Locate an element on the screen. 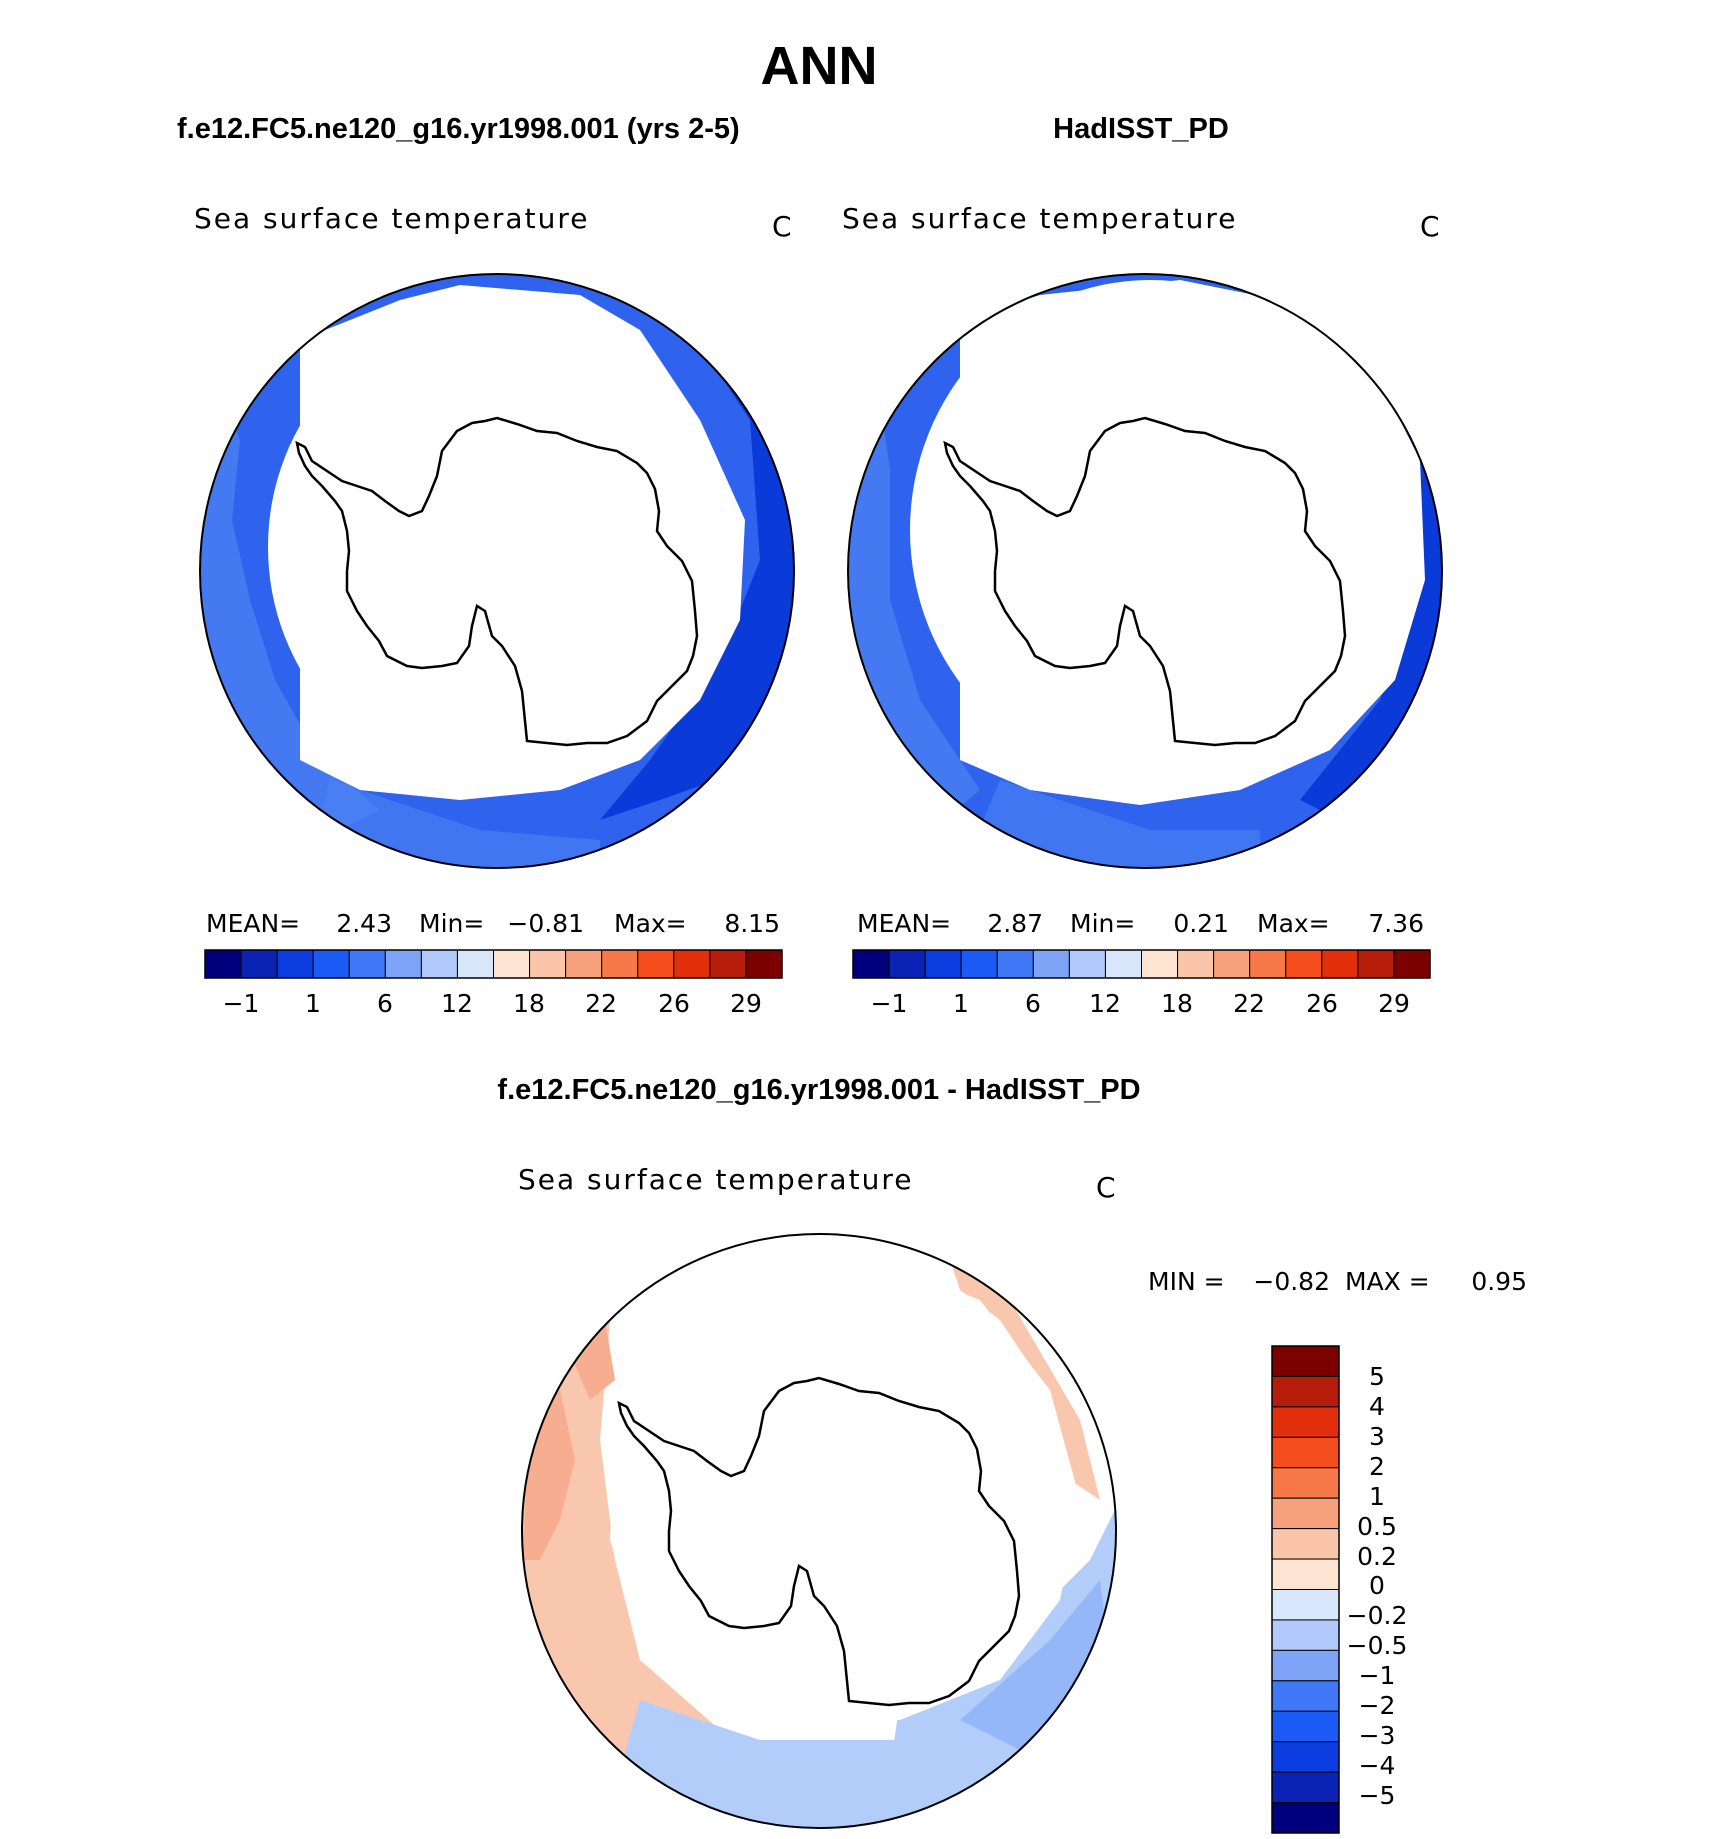 The height and width of the screenshot is (1839, 1710). min-value: 0.21 is located at coordinates (1201, 923).